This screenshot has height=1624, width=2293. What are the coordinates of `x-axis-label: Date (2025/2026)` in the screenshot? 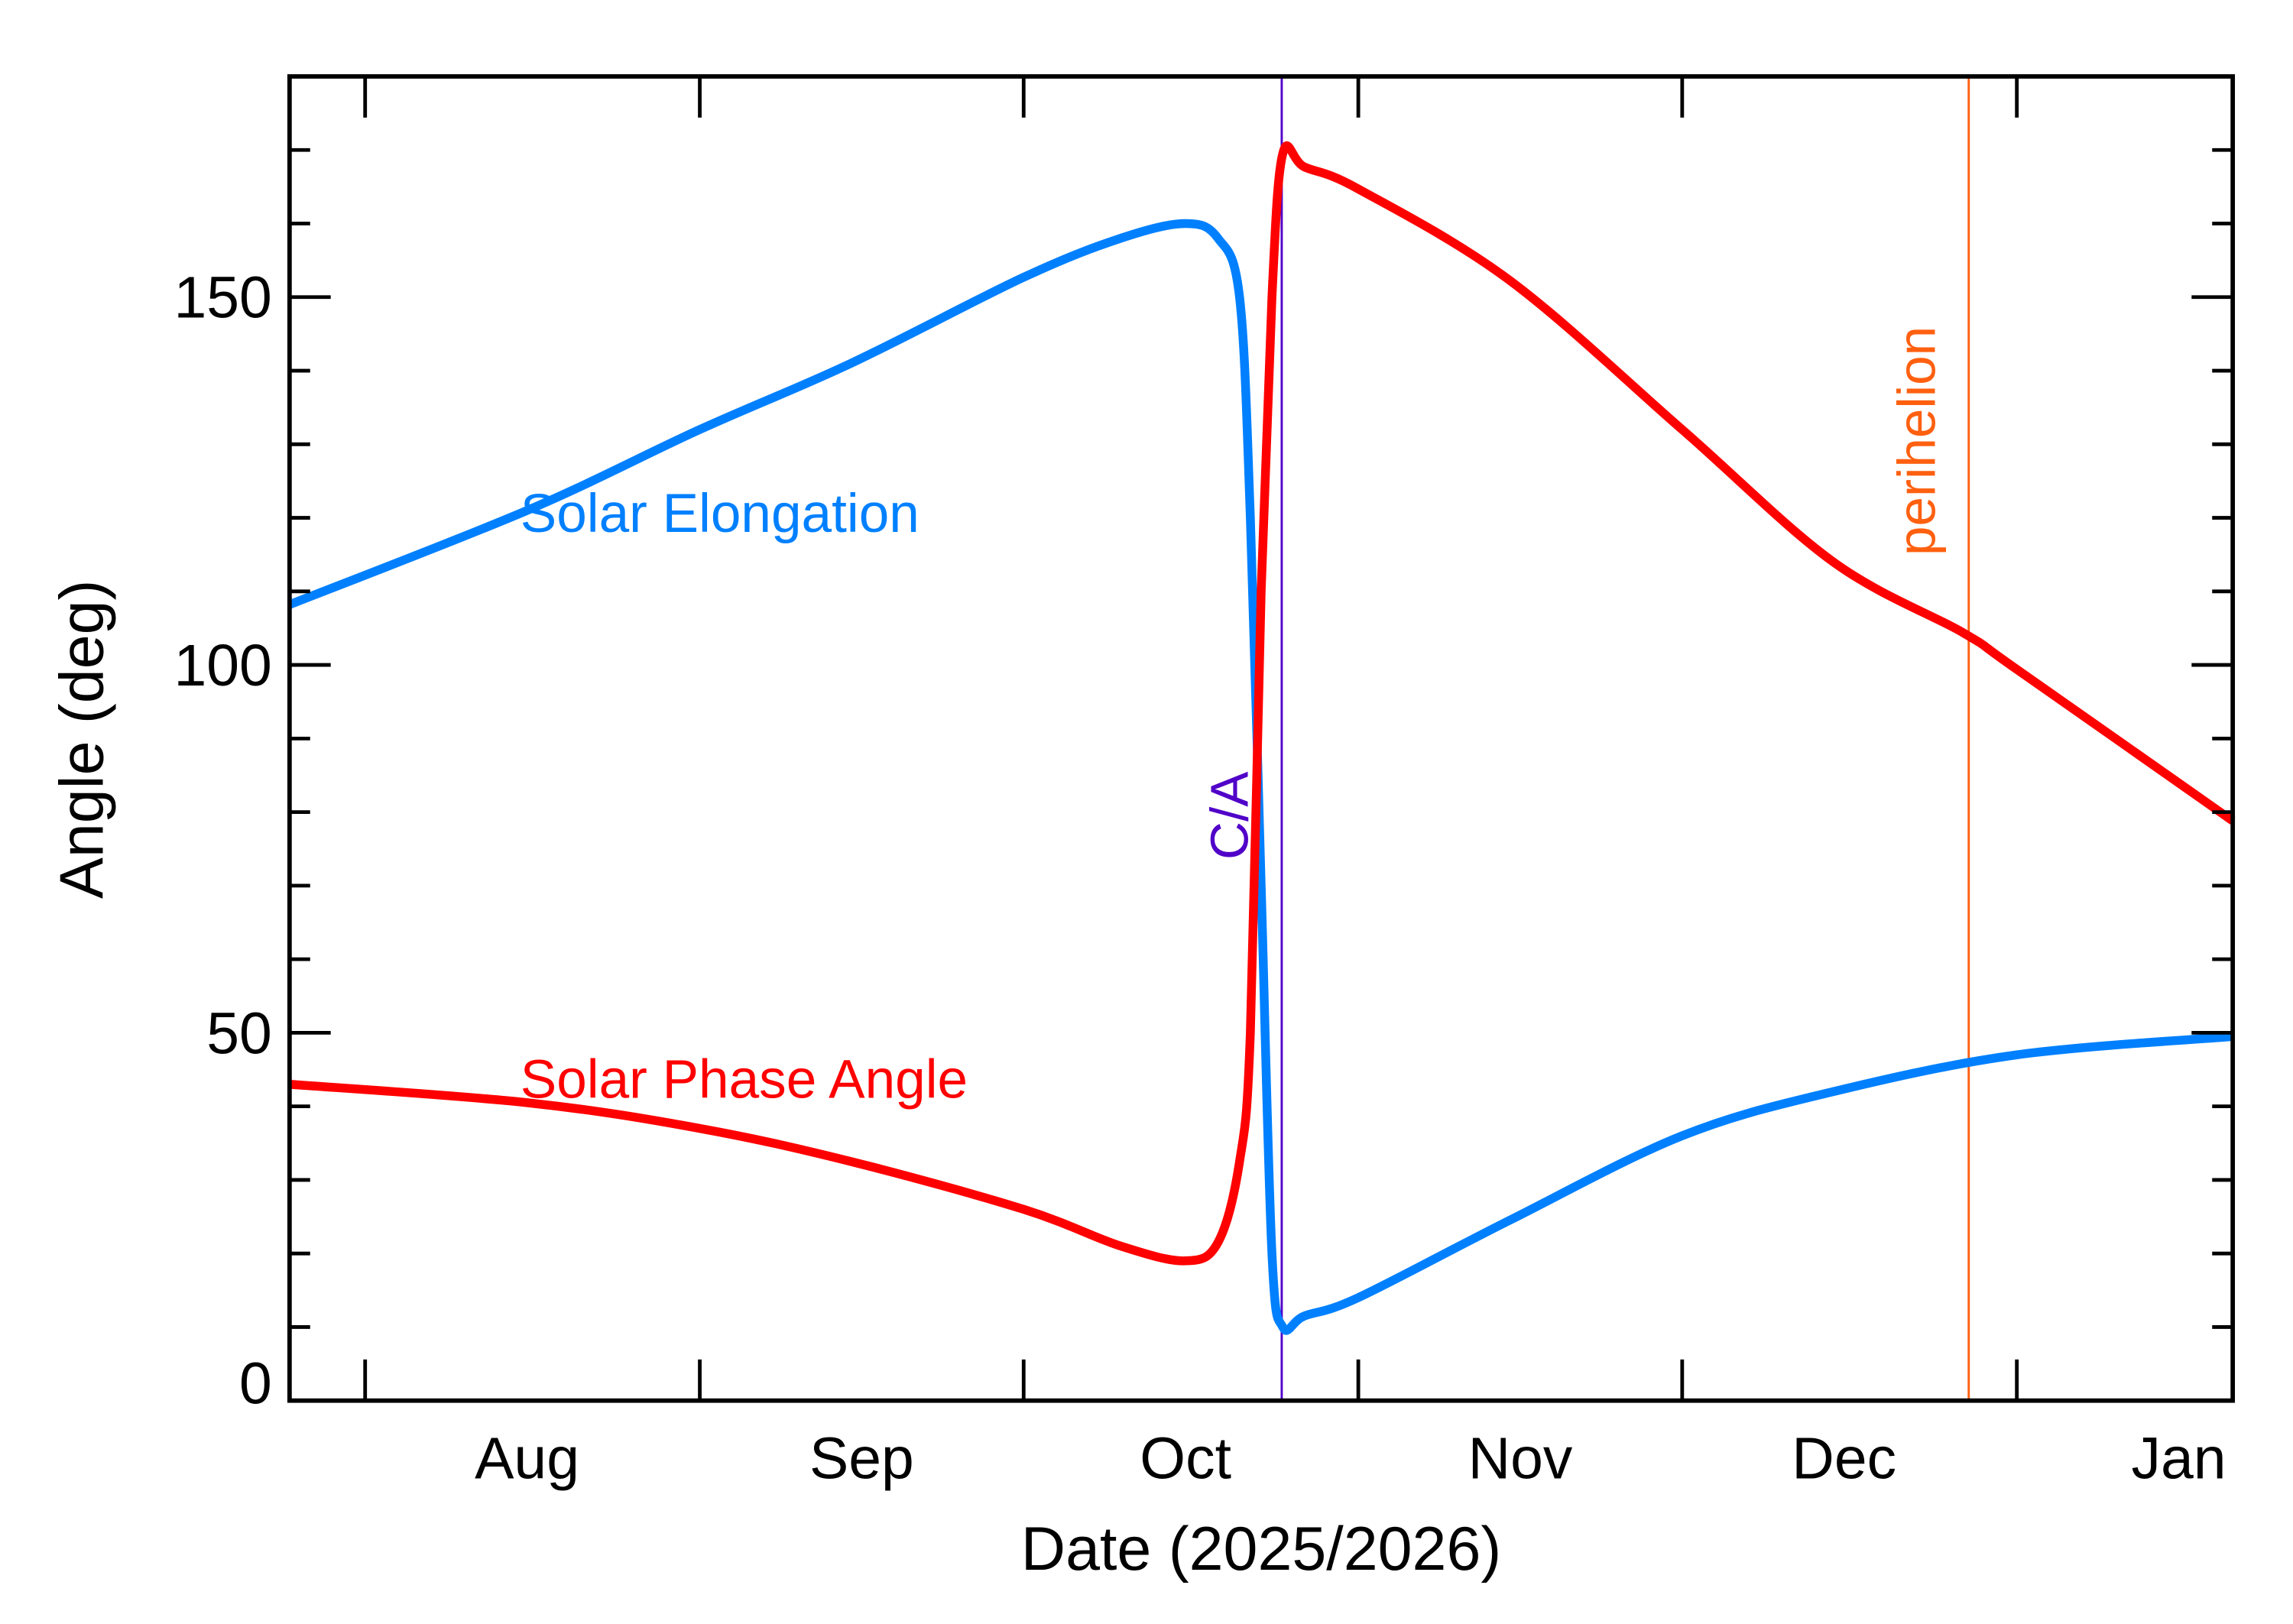 It's located at (1261, 1549).